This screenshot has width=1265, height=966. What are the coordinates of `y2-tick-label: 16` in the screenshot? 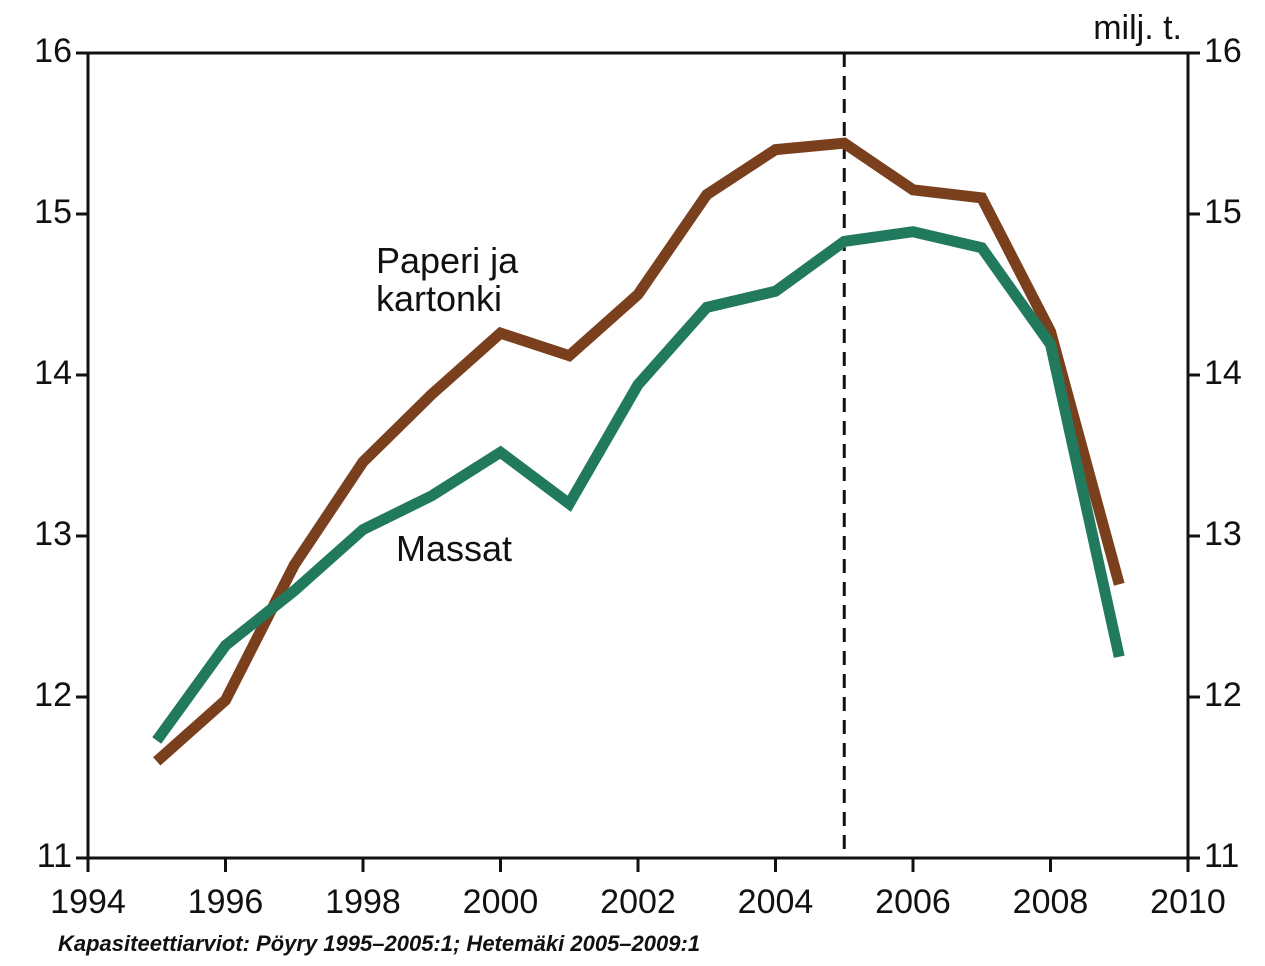 It's located at (1223, 51).